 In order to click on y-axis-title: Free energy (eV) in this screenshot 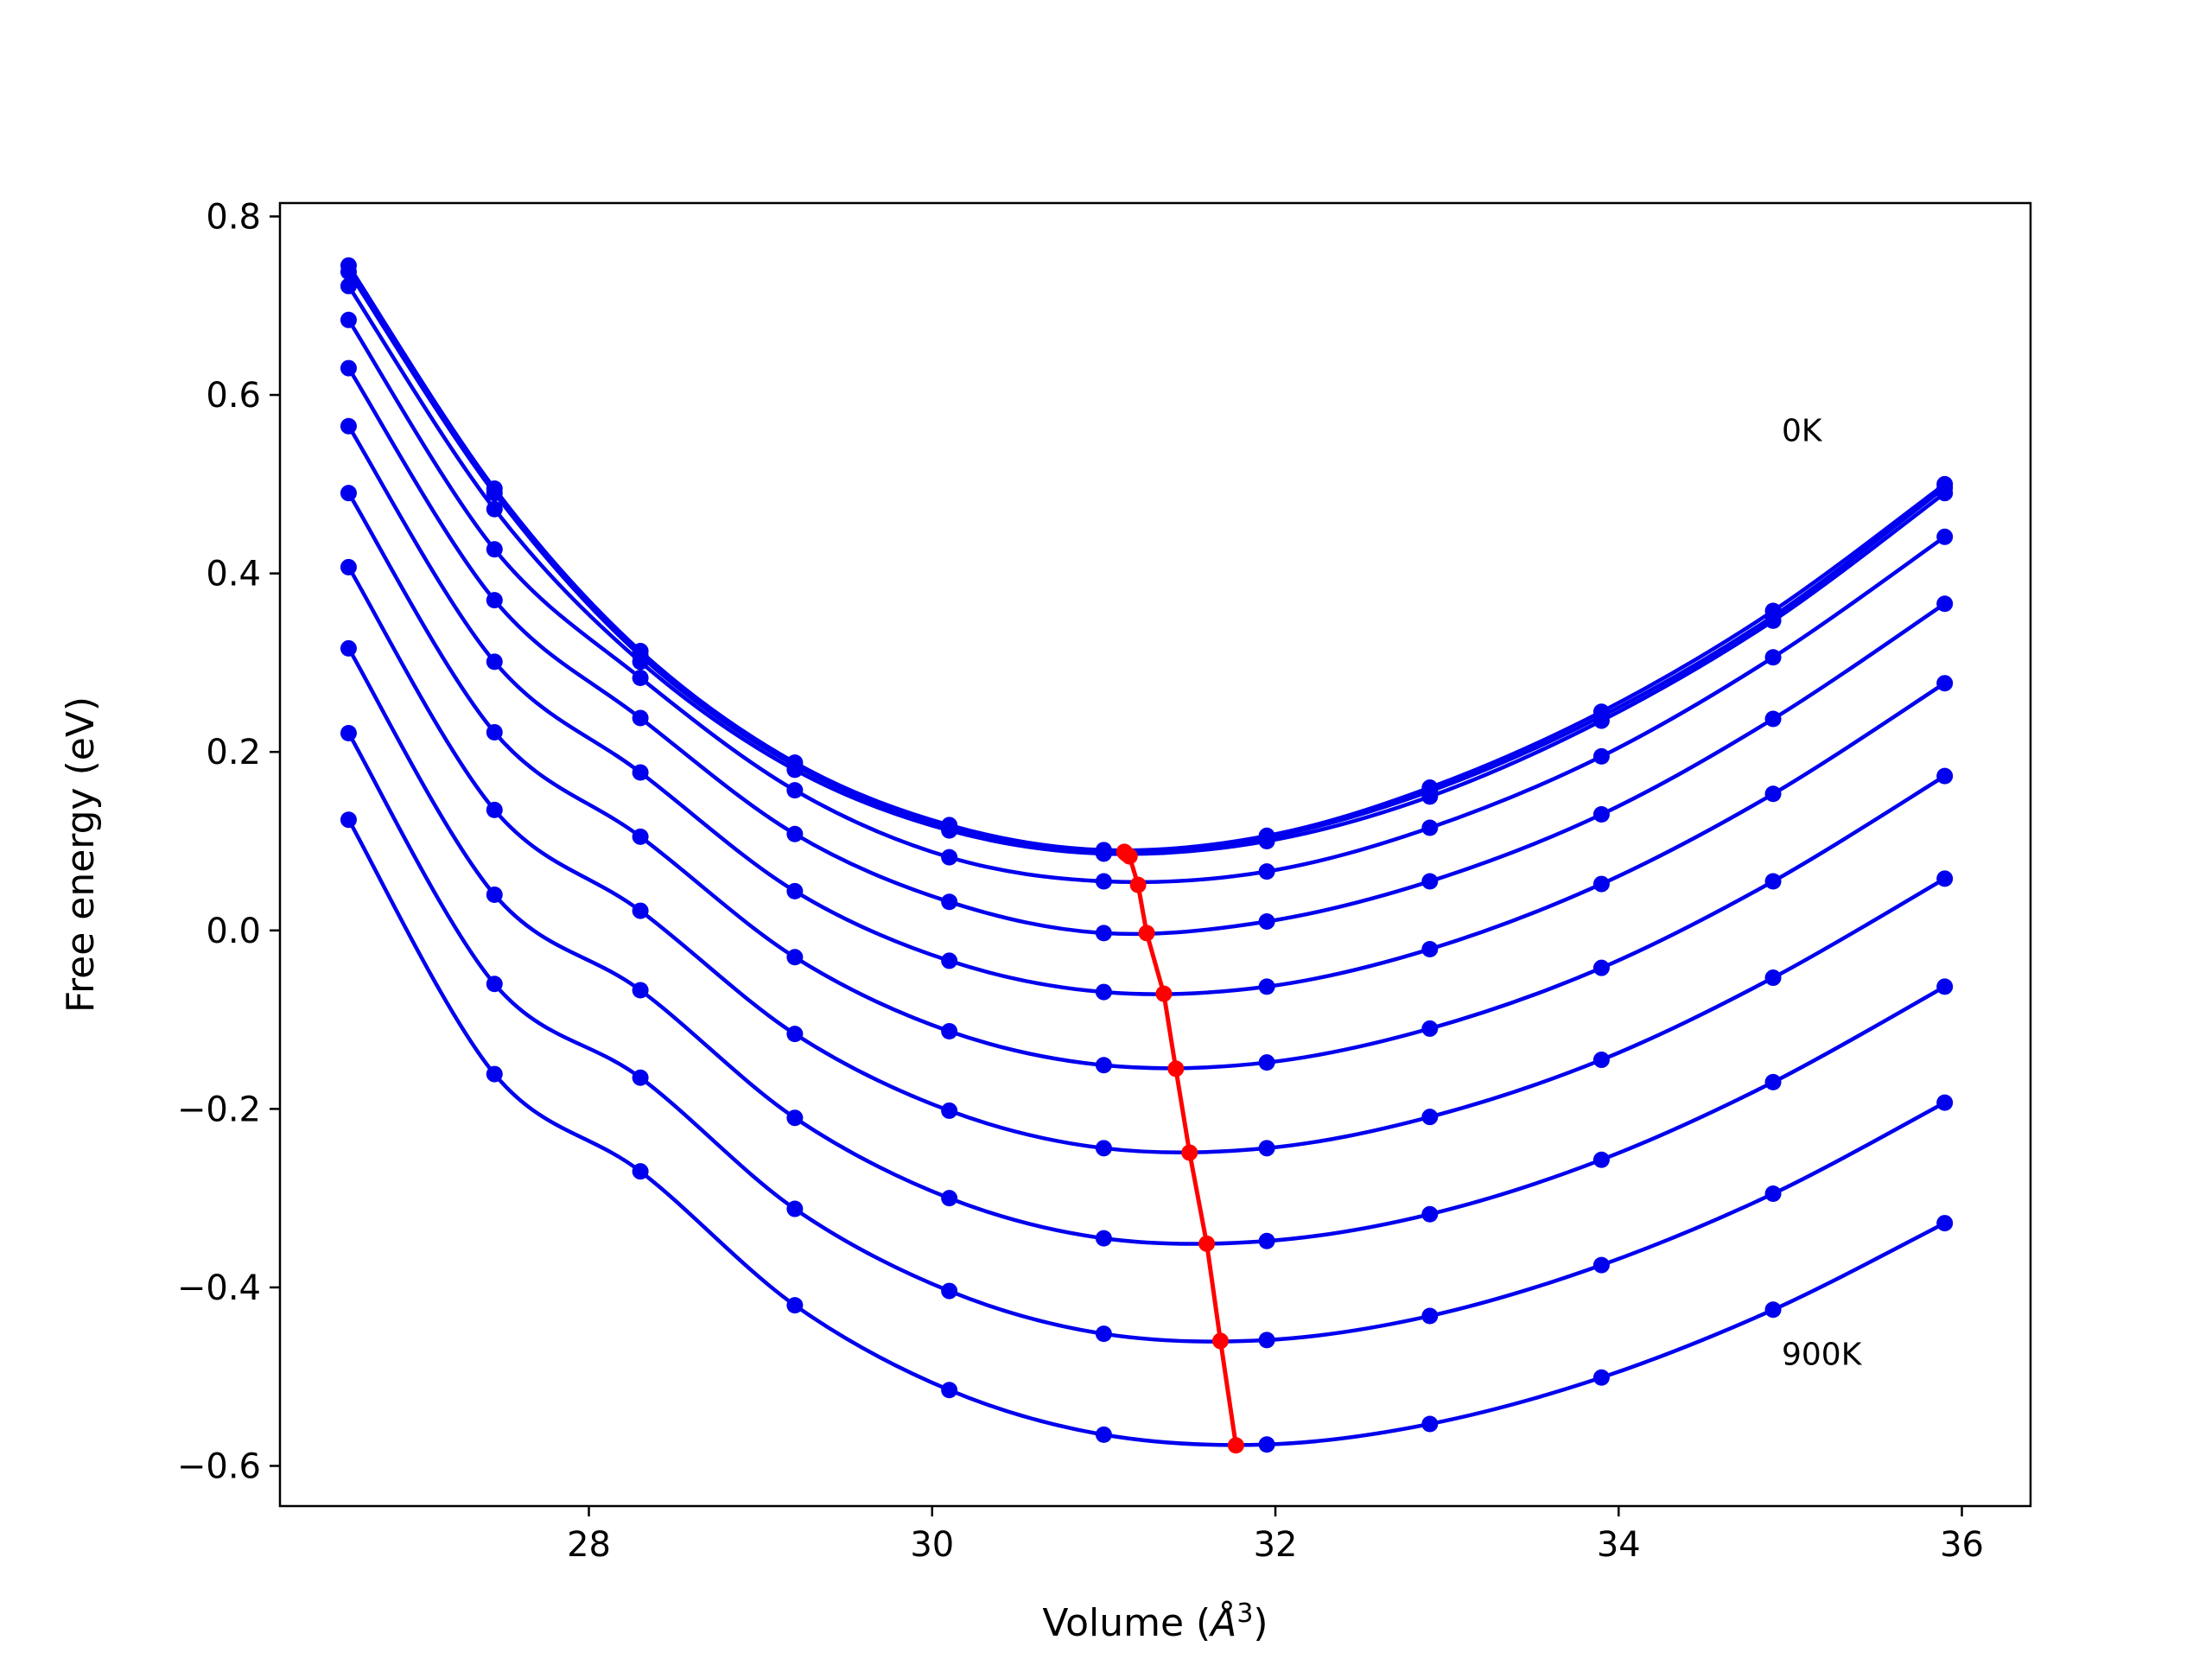, I will do `click(81, 854)`.